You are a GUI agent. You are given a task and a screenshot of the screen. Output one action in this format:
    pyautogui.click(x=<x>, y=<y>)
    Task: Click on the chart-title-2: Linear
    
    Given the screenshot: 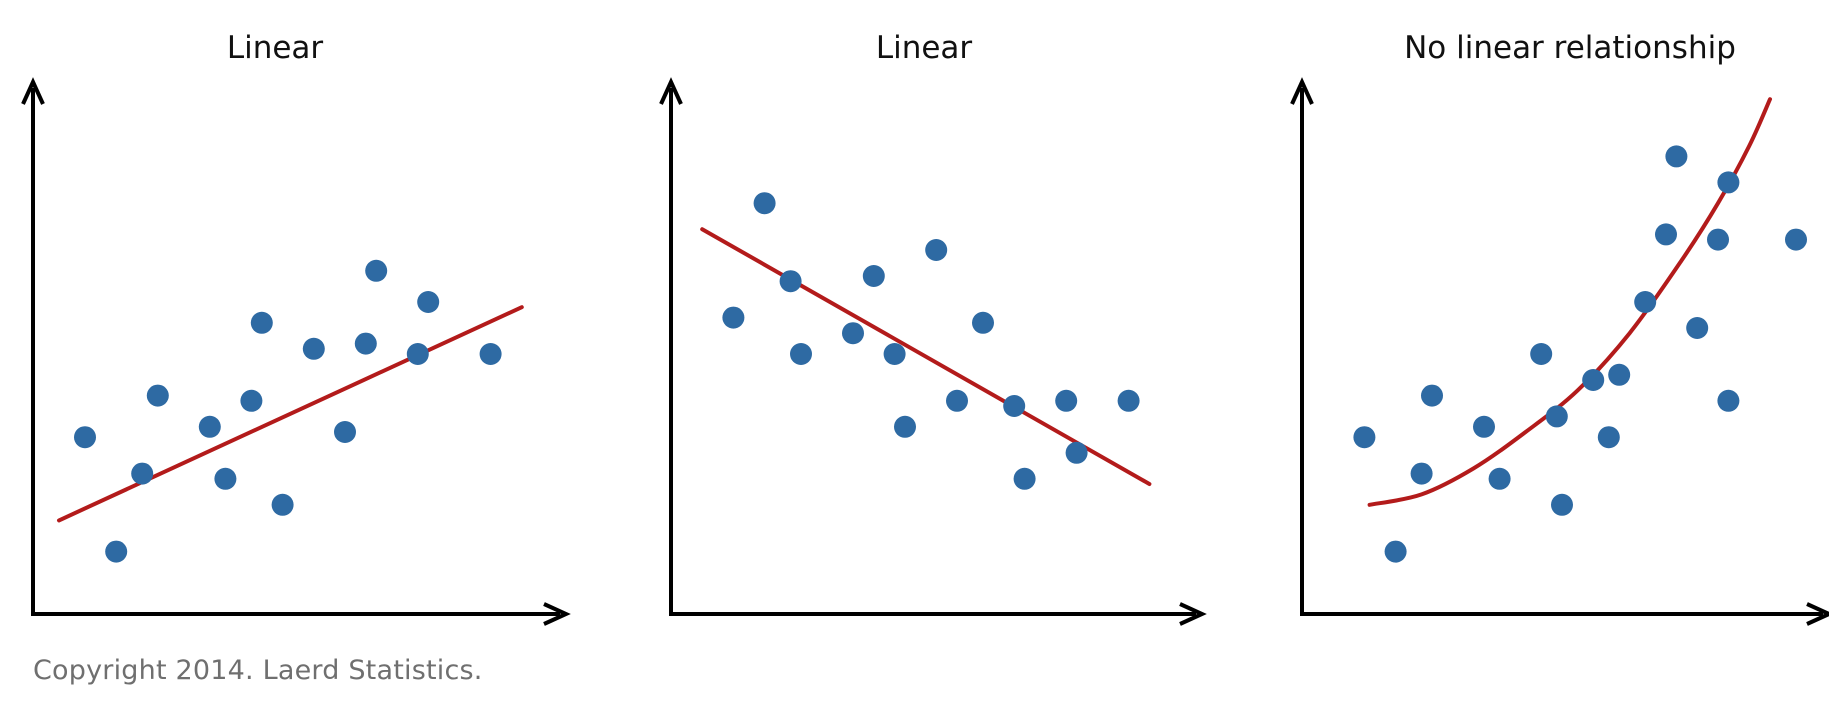 What is the action you would take?
    pyautogui.click(x=924, y=48)
    